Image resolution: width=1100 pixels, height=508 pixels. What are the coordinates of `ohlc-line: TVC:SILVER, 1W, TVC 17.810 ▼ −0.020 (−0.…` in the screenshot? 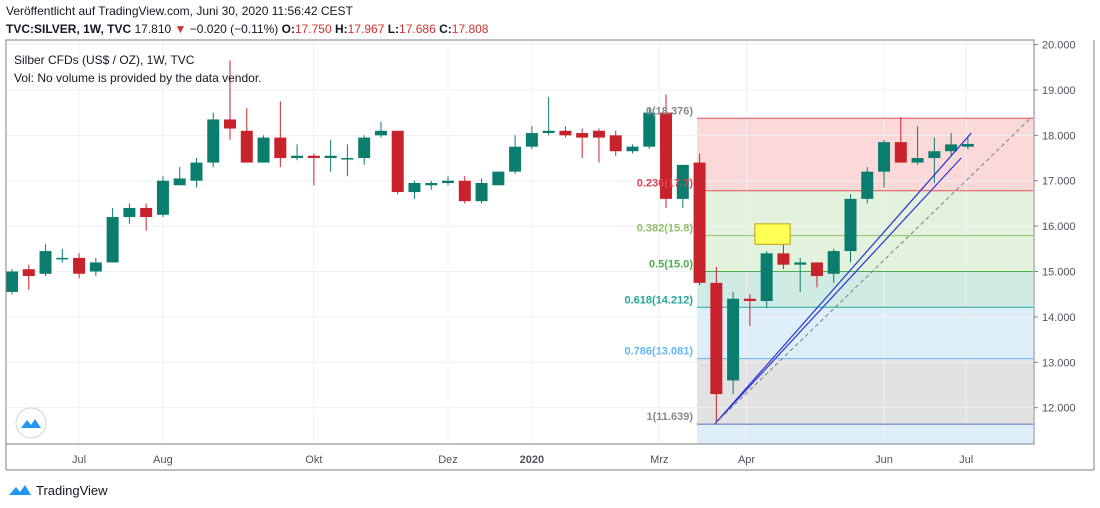 It's located at (247, 29).